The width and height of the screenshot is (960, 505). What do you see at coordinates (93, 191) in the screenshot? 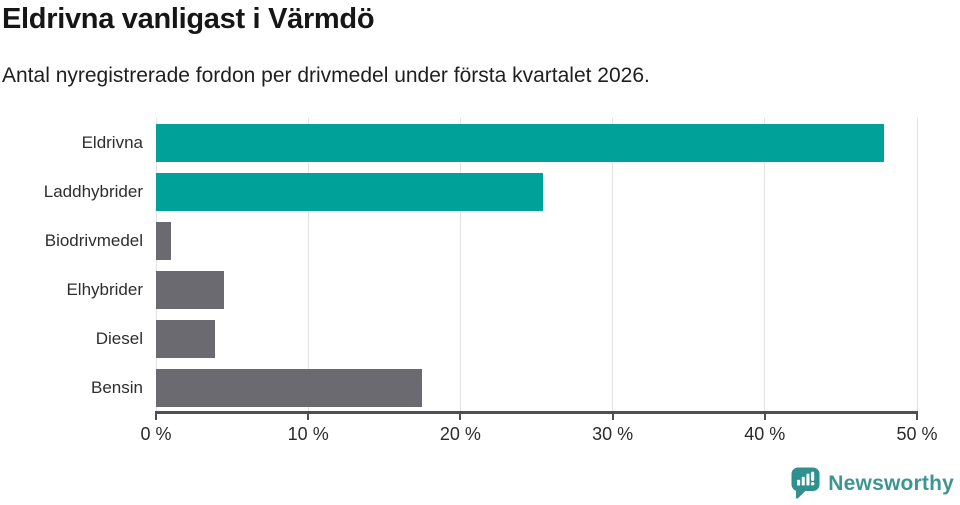
I see `category-label: Laddhybrider` at bounding box center [93, 191].